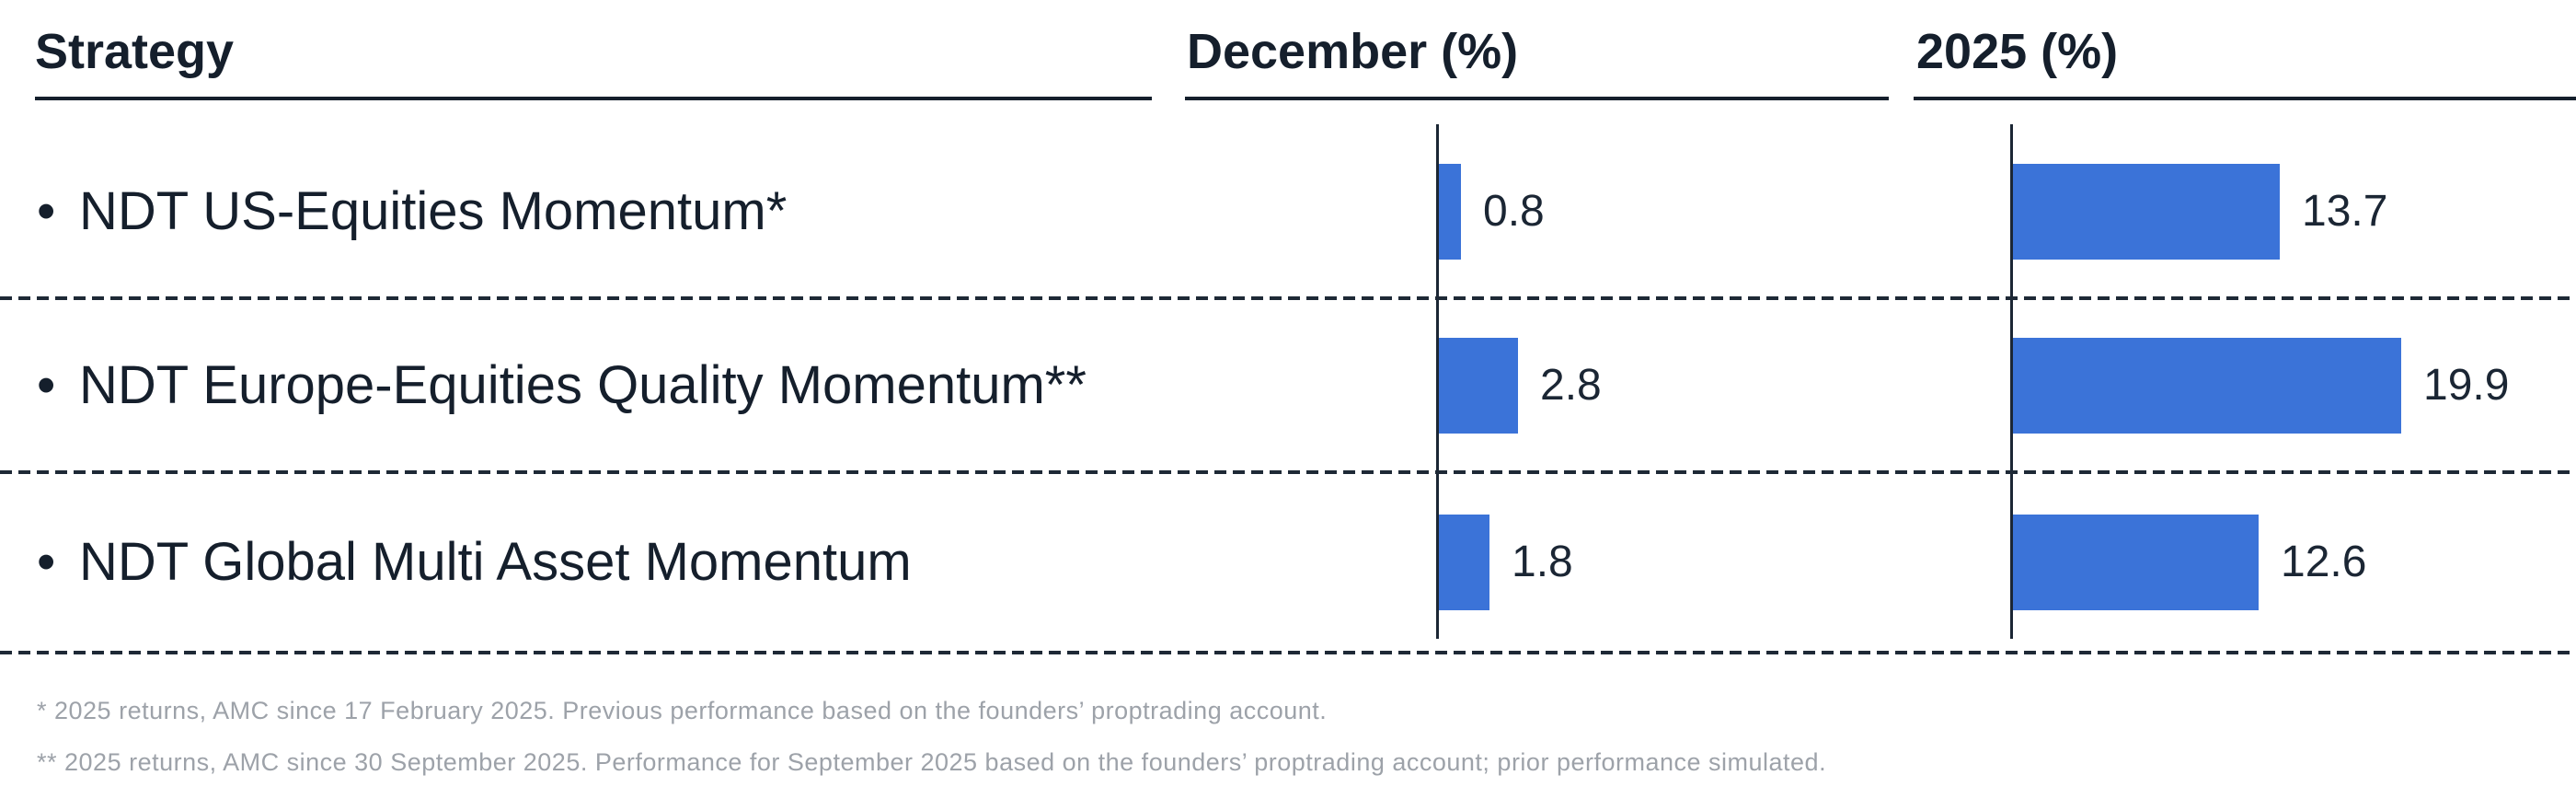  I want to click on strategy-label-cell: • NDT US-Equities Momentum*, so click(412, 211).